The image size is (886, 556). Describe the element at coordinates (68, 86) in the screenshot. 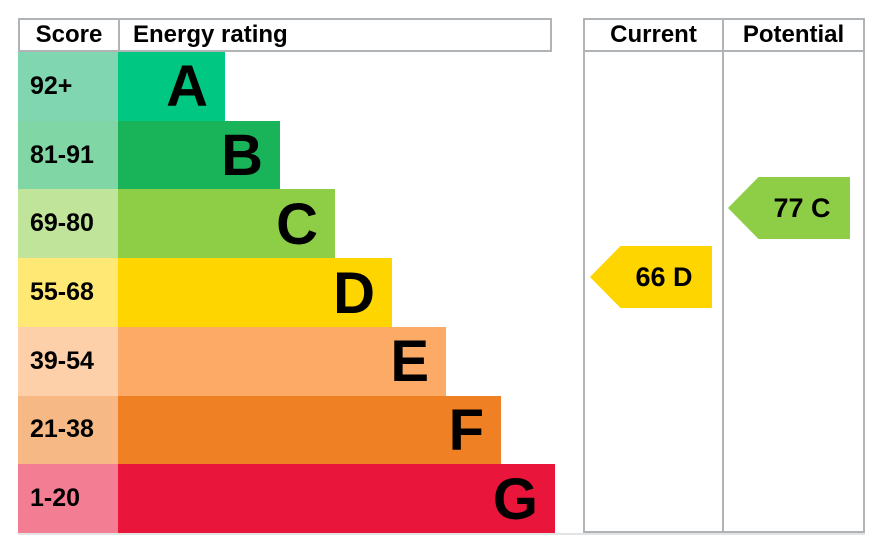

I see `score-range-a: 92+` at that location.